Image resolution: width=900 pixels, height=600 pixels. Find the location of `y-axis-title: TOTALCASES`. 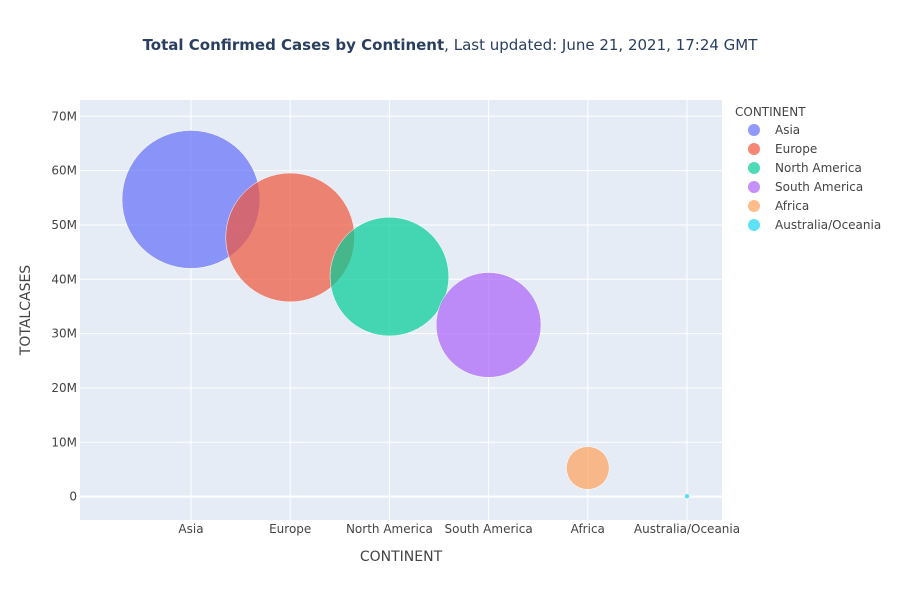

y-axis-title: TOTALCASES is located at coordinates (26, 310).